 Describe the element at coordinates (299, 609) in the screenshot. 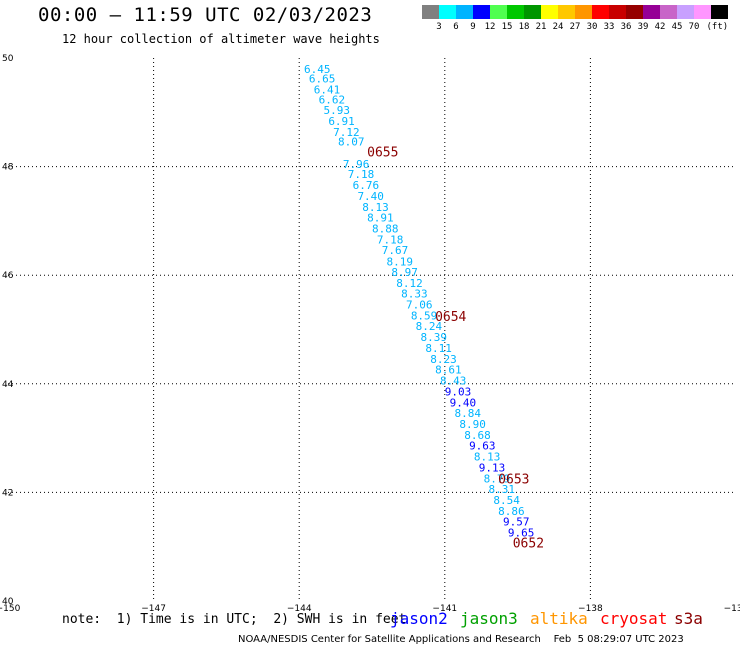

I see `x-tick-label: −144` at that location.